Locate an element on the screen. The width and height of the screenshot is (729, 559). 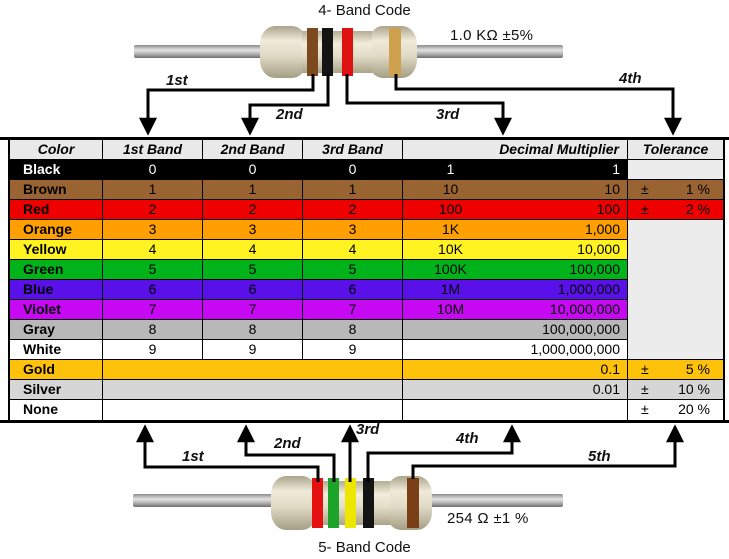
multiplier-cell: 100,000,000 is located at coordinates (515, 330).